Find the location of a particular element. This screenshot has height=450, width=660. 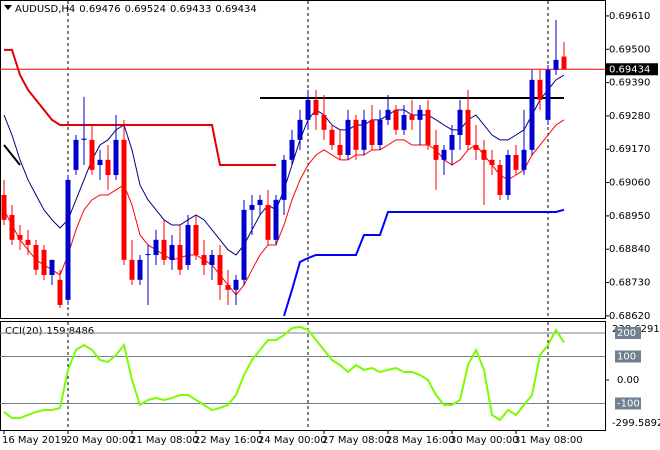

cci-last: 159.8486 is located at coordinates (70, 331).